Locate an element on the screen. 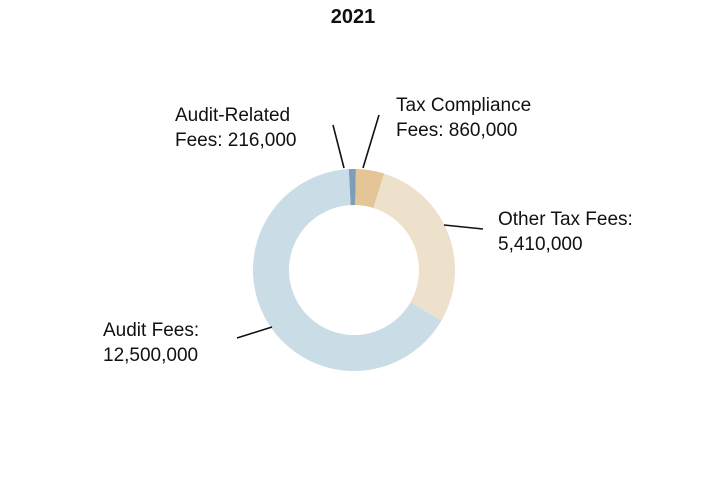 The image size is (706, 480). slice-label-audit-related-fees: Audit-Related Fees: 216,000 is located at coordinates (235, 128).